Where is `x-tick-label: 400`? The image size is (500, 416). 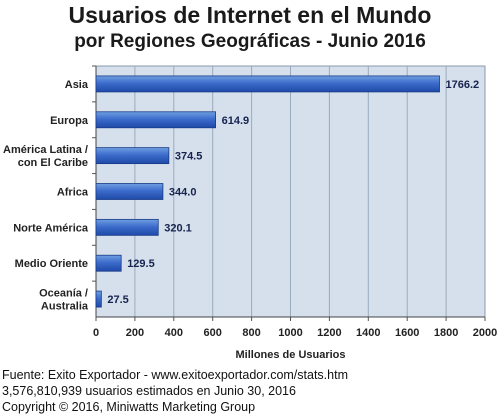 x-tick-label: 400 is located at coordinates (174, 333).